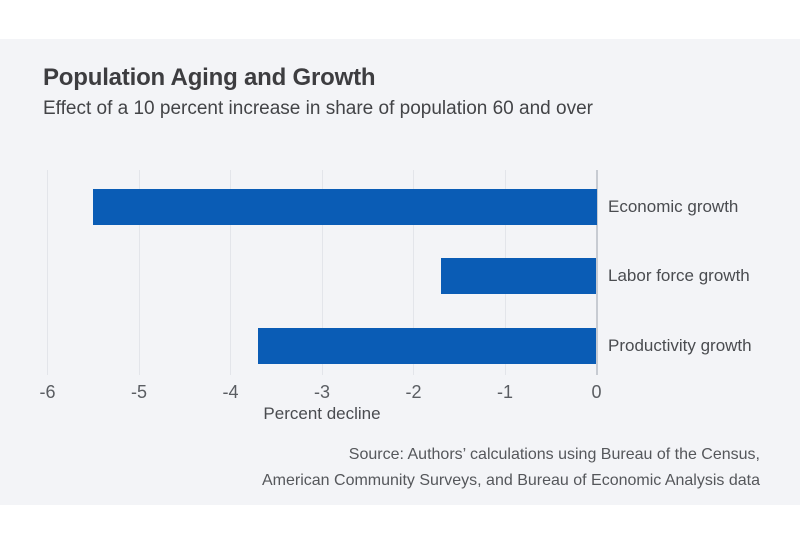 This screenshot has height=550, width=800. What do you see at coordinates (413, 392) in the screenshot?
I see `x-tick-label: -2` at bounding box center [413, 392].